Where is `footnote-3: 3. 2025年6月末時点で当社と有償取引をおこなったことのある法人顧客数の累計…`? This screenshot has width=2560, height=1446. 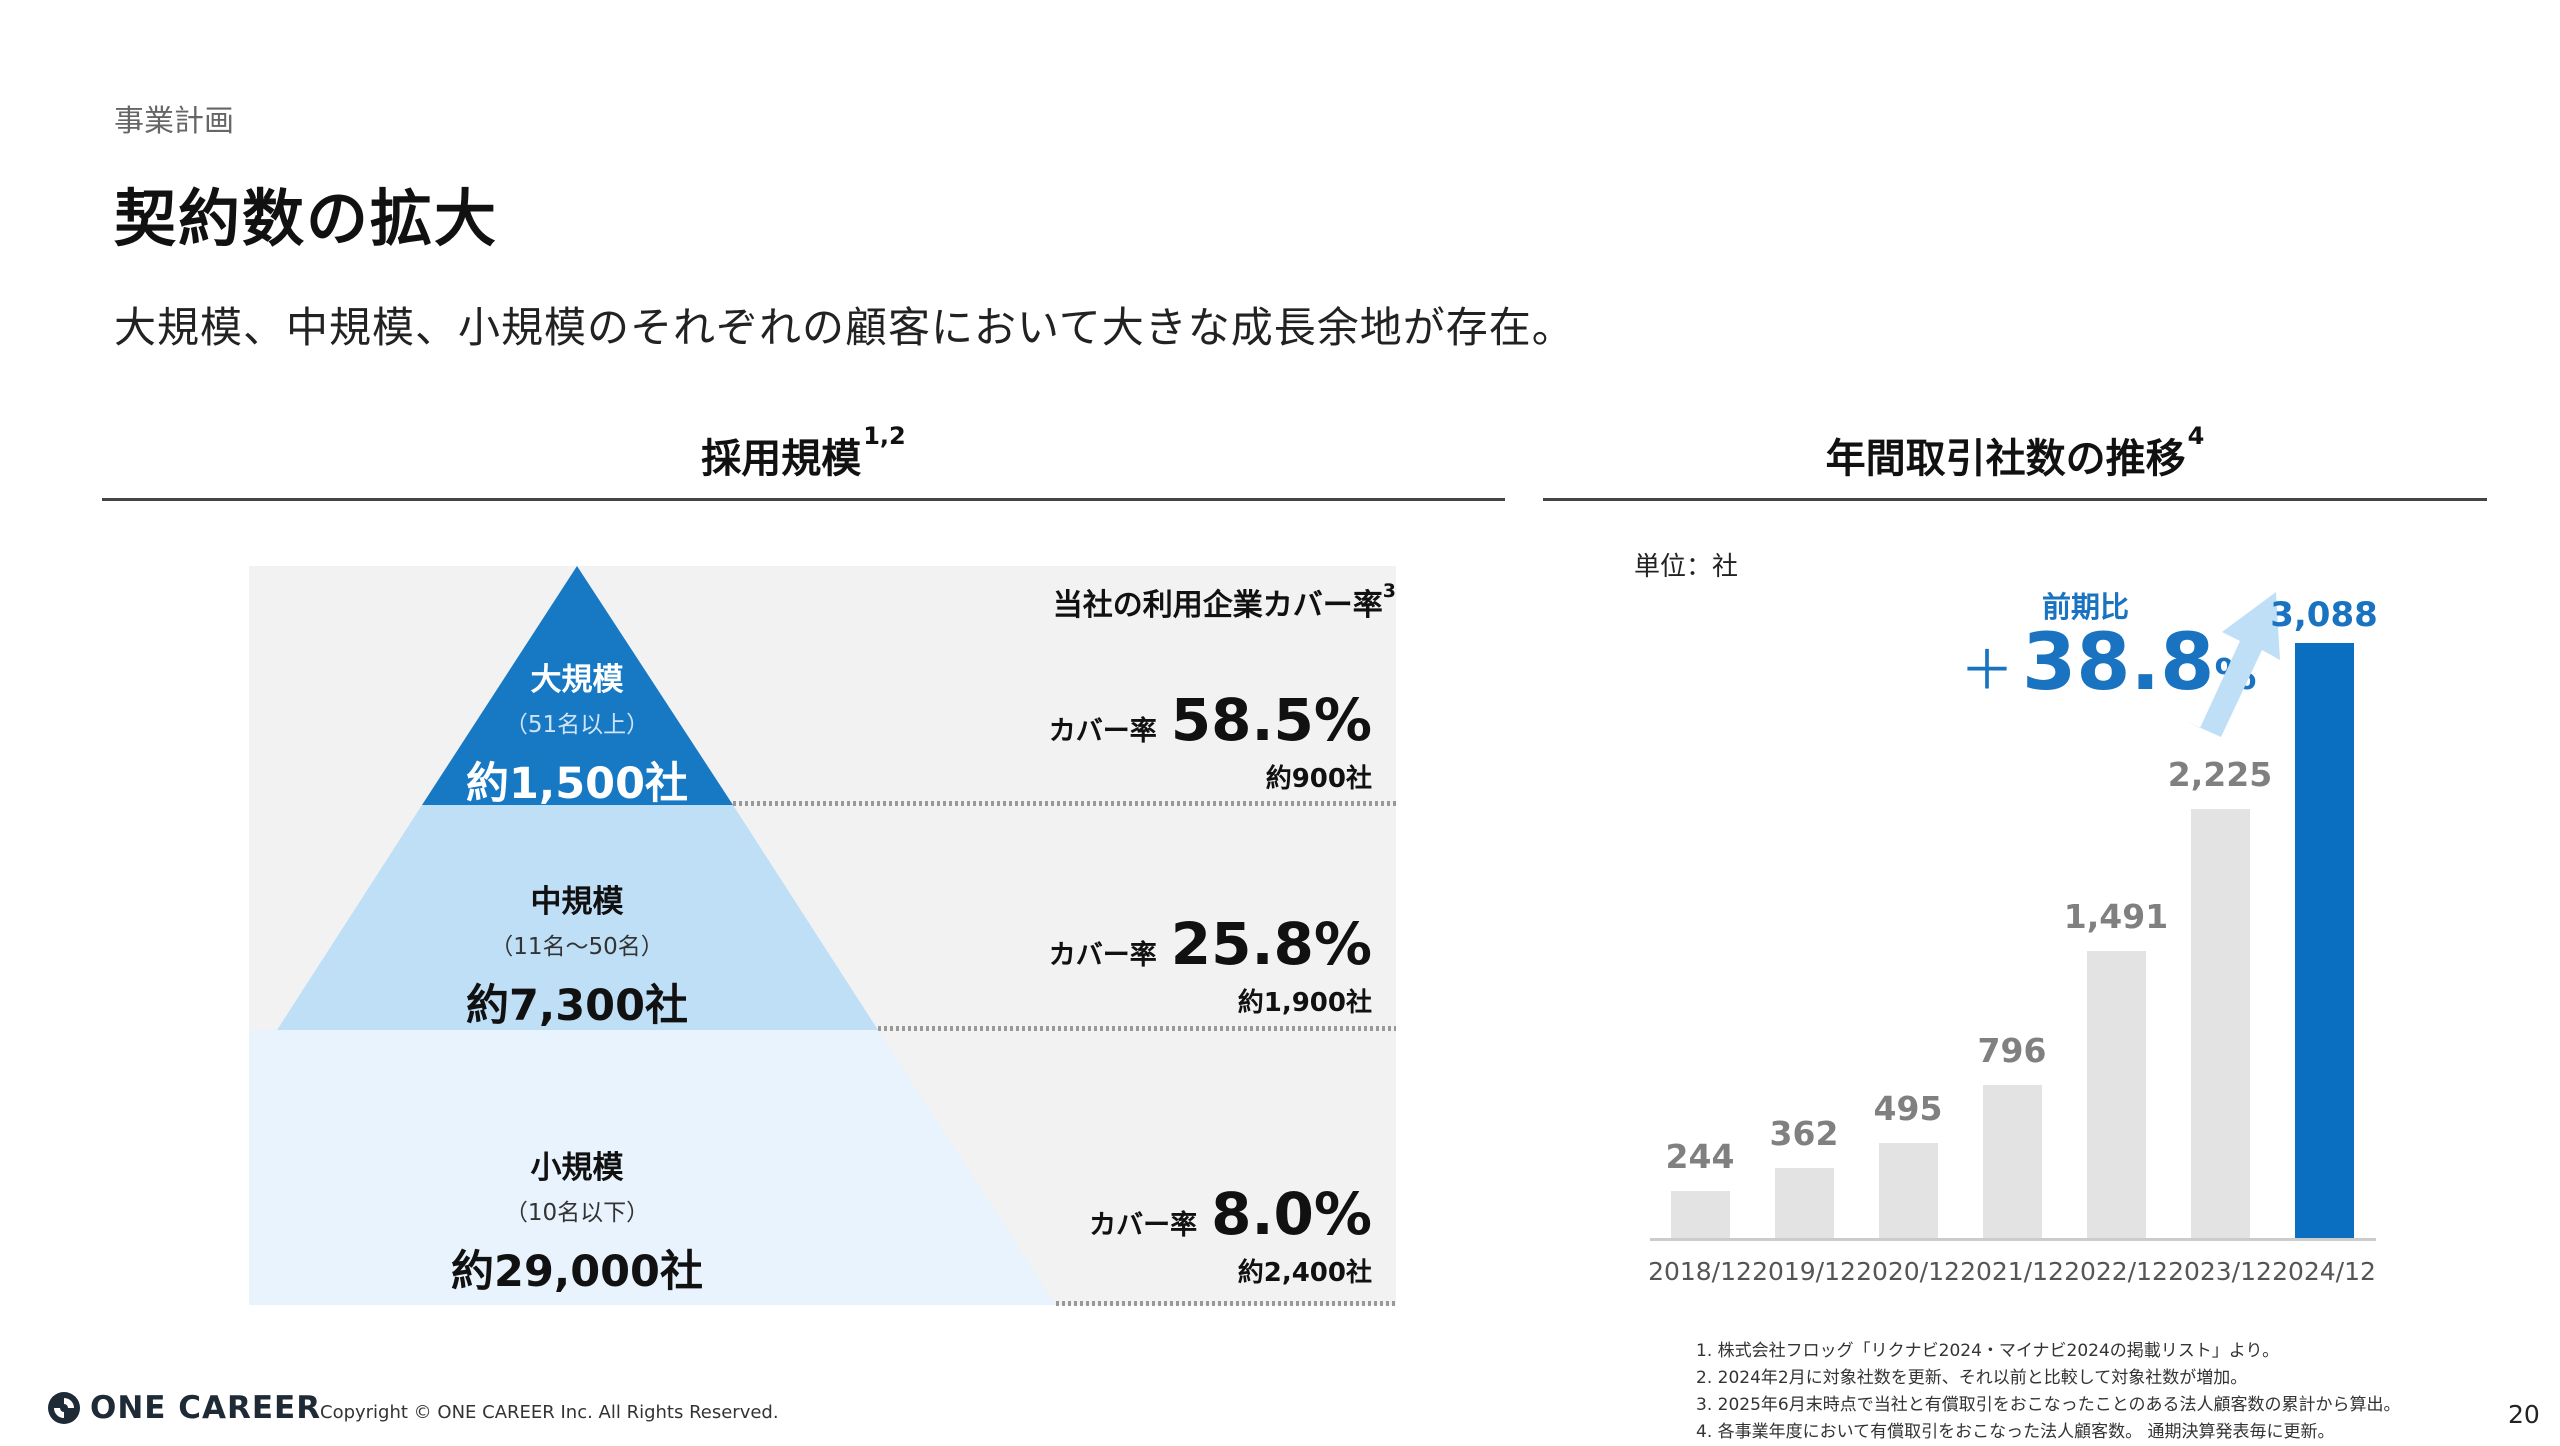 footnote-3: 3. 2025年6月末時点で当社と有償取引をおこなったことのある法人顧客数の累計… is located at coordinates (2048, 1405).